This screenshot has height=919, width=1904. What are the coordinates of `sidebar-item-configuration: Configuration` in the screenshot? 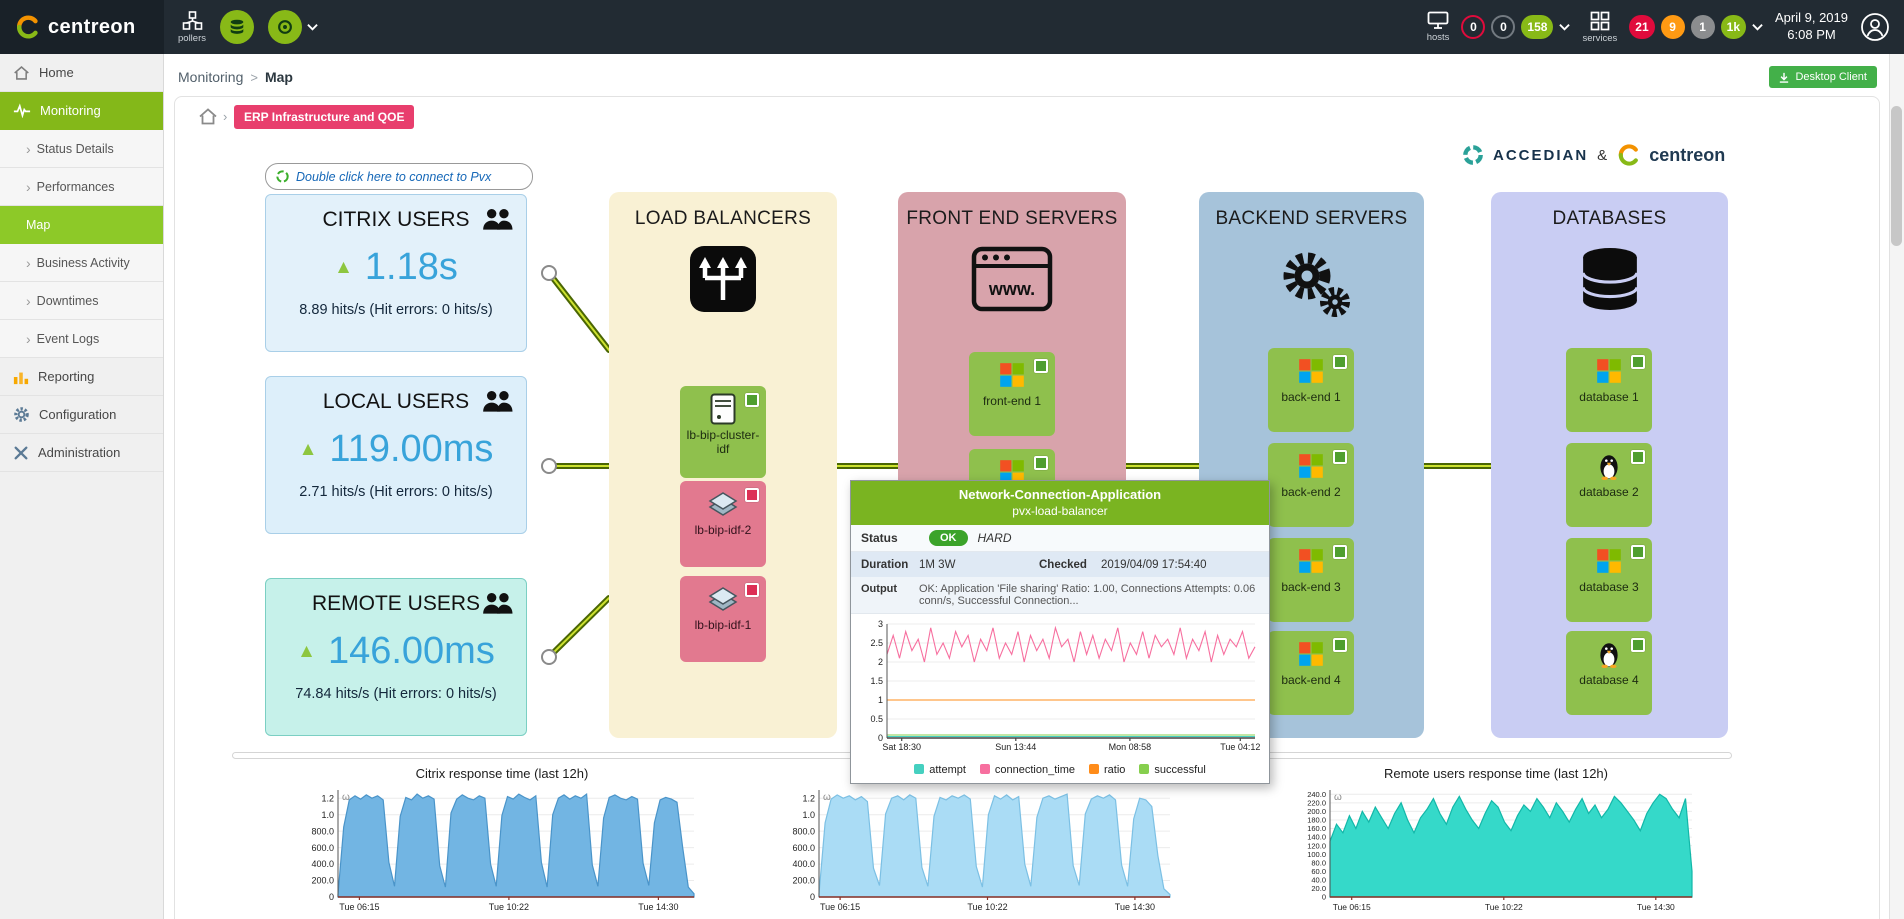 It's located at (81, 415).